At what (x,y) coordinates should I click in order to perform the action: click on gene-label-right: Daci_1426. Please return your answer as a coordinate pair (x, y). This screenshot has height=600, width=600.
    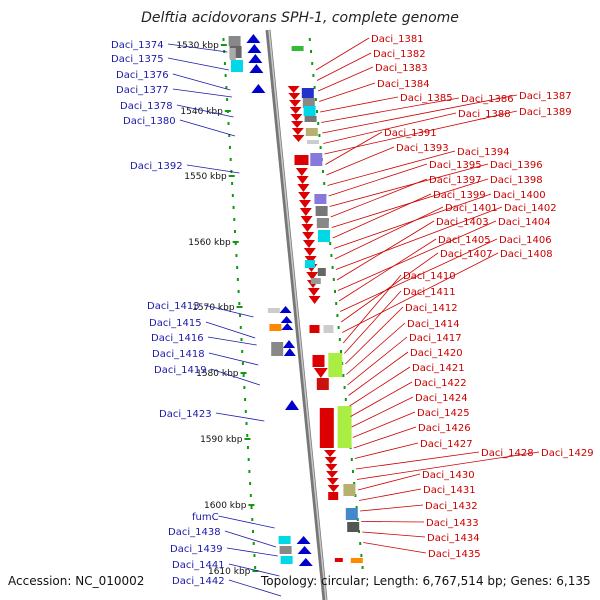
    Looking at the image, I should click on (444, 428).